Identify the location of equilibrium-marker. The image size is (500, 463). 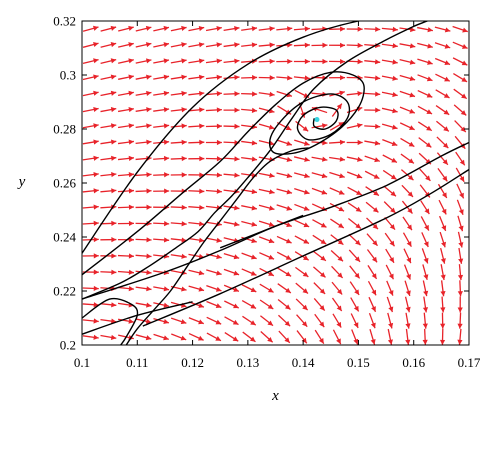
(317, 120).